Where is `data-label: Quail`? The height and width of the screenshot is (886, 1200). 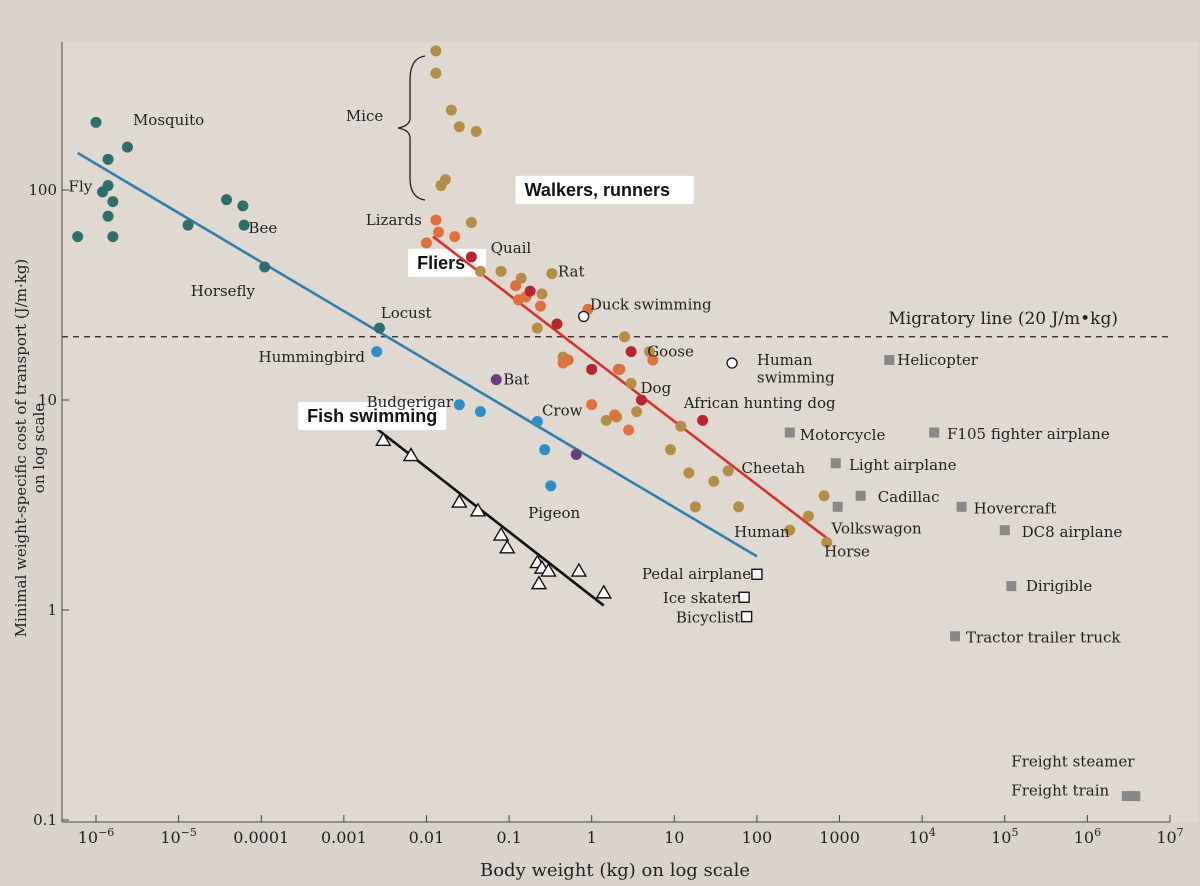 data-label: Quail is located at coordinates (511, 248).